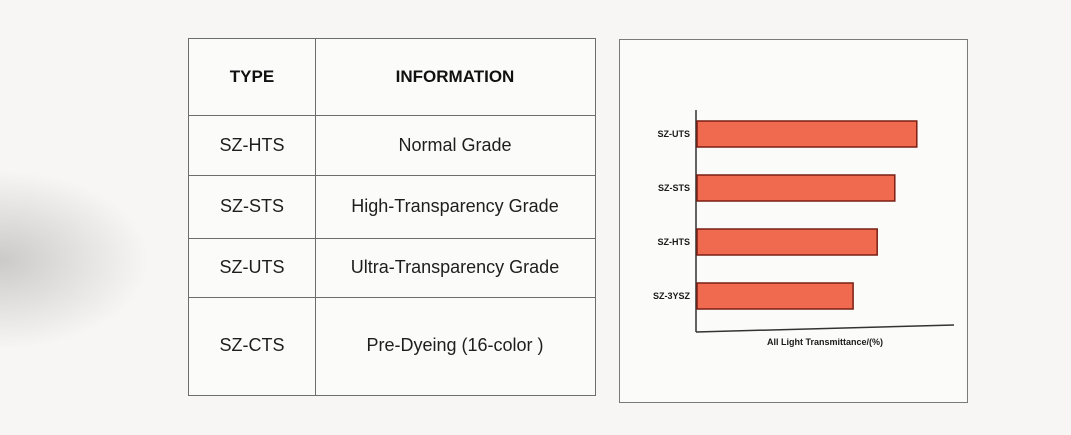 The image size is (1071, 435). What do you see at coordinates (315, 217) in the screenshot?
I see `column-divider` at bounding box center [315, 217].